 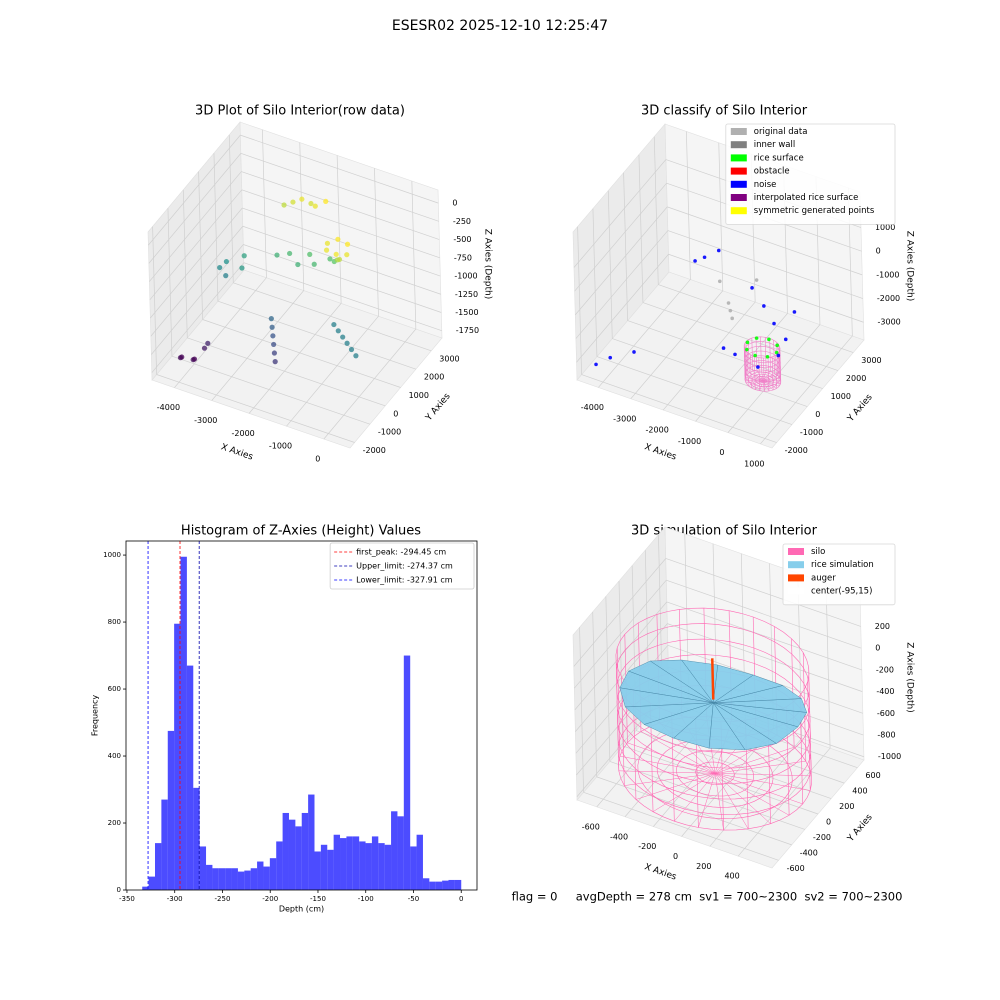 I want to click on y-tick-label: 3000, so click(x=871, y=360).